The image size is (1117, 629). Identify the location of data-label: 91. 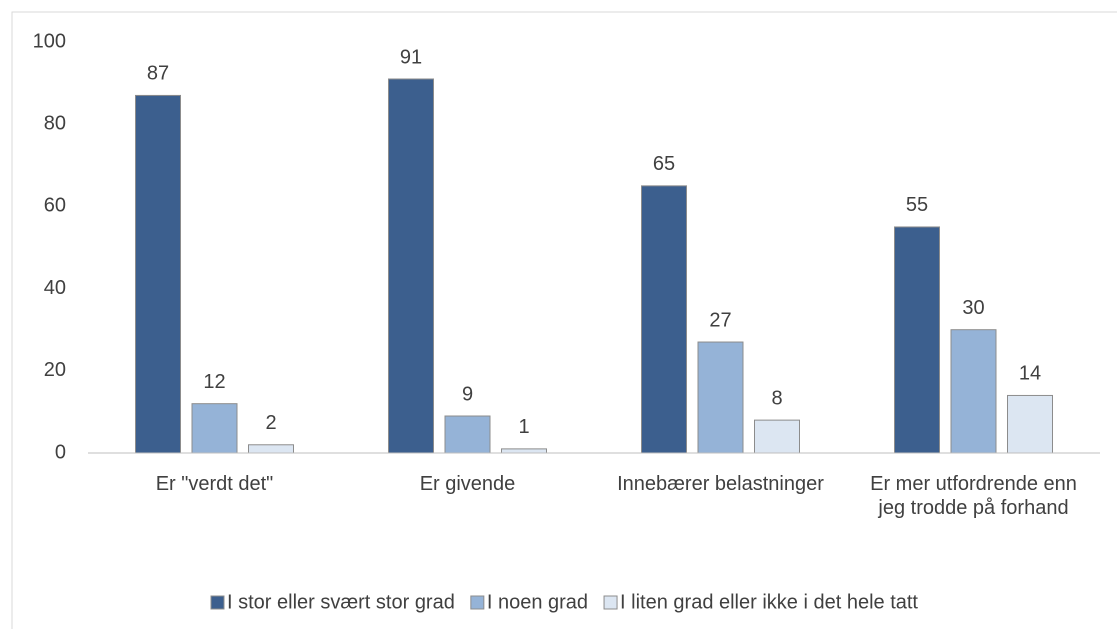
(411, 57).